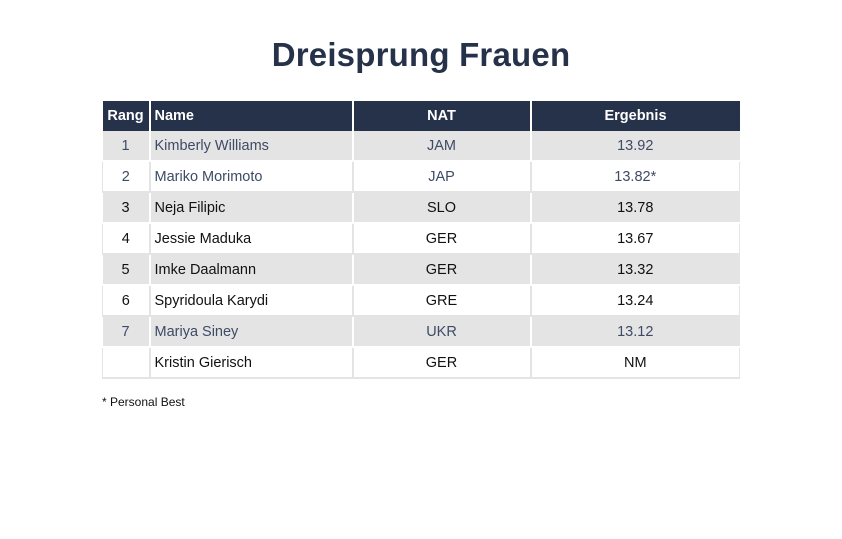 This screenshot has height=539, width=842. I want to click on table-row: 5 Imke Daalmann GER 13.32, so click(421, 270).